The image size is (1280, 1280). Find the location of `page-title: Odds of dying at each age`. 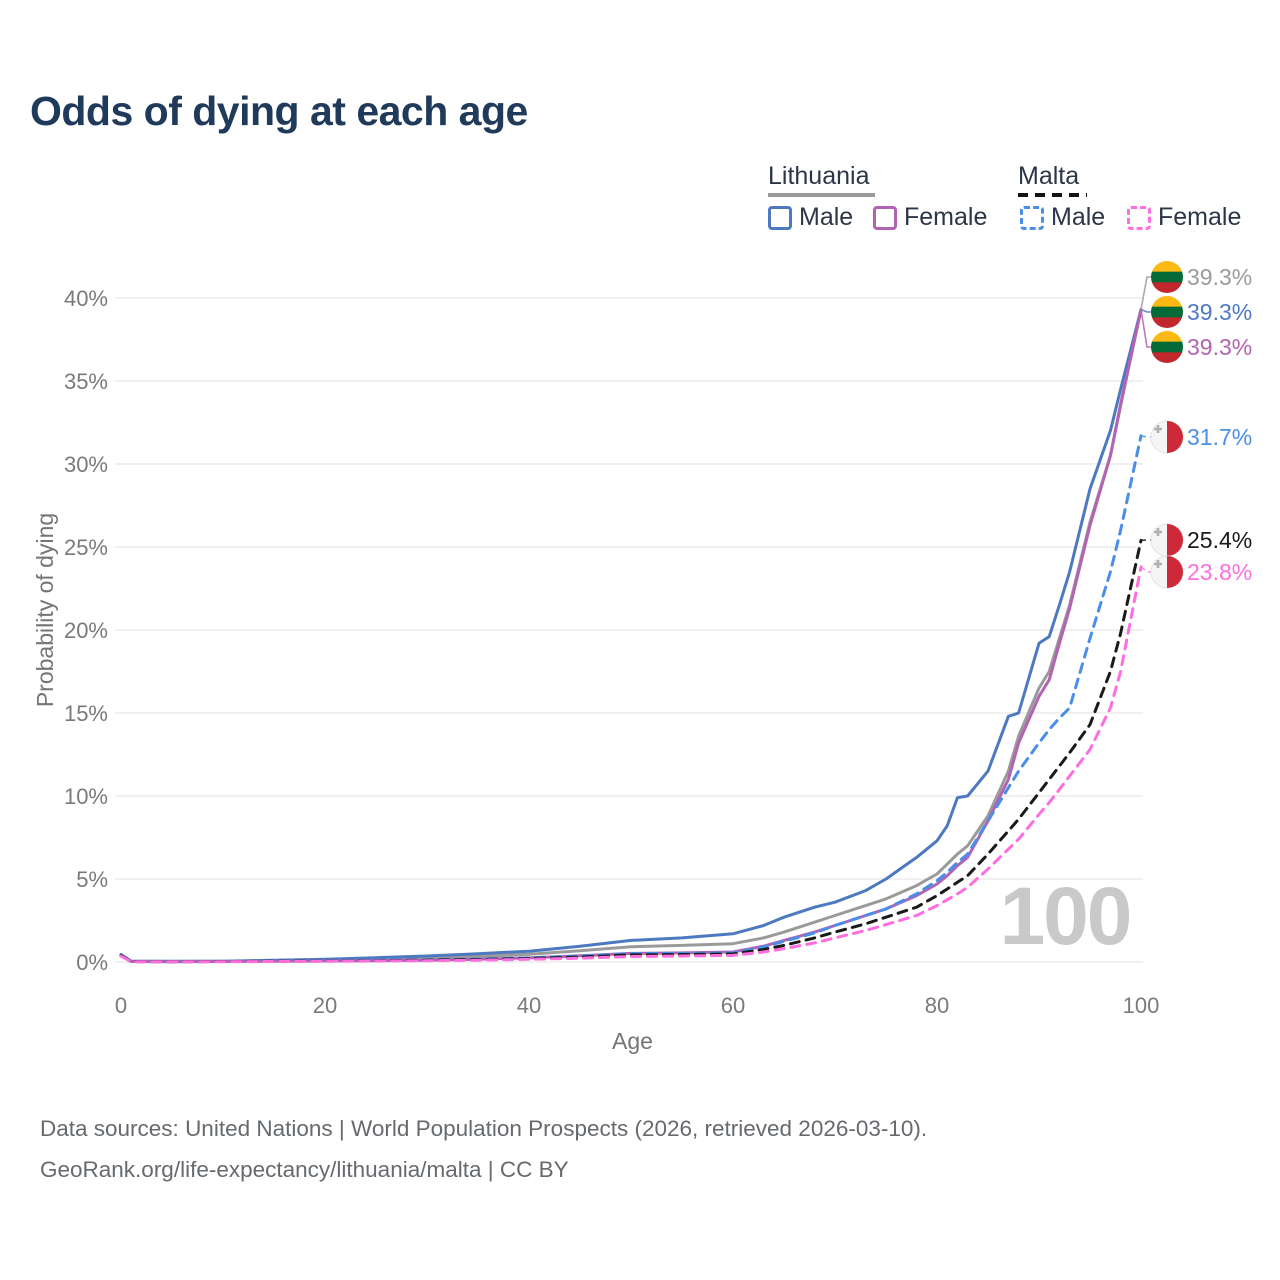

page-title: Odds of dying at each age is located at coordinates (279, 111).